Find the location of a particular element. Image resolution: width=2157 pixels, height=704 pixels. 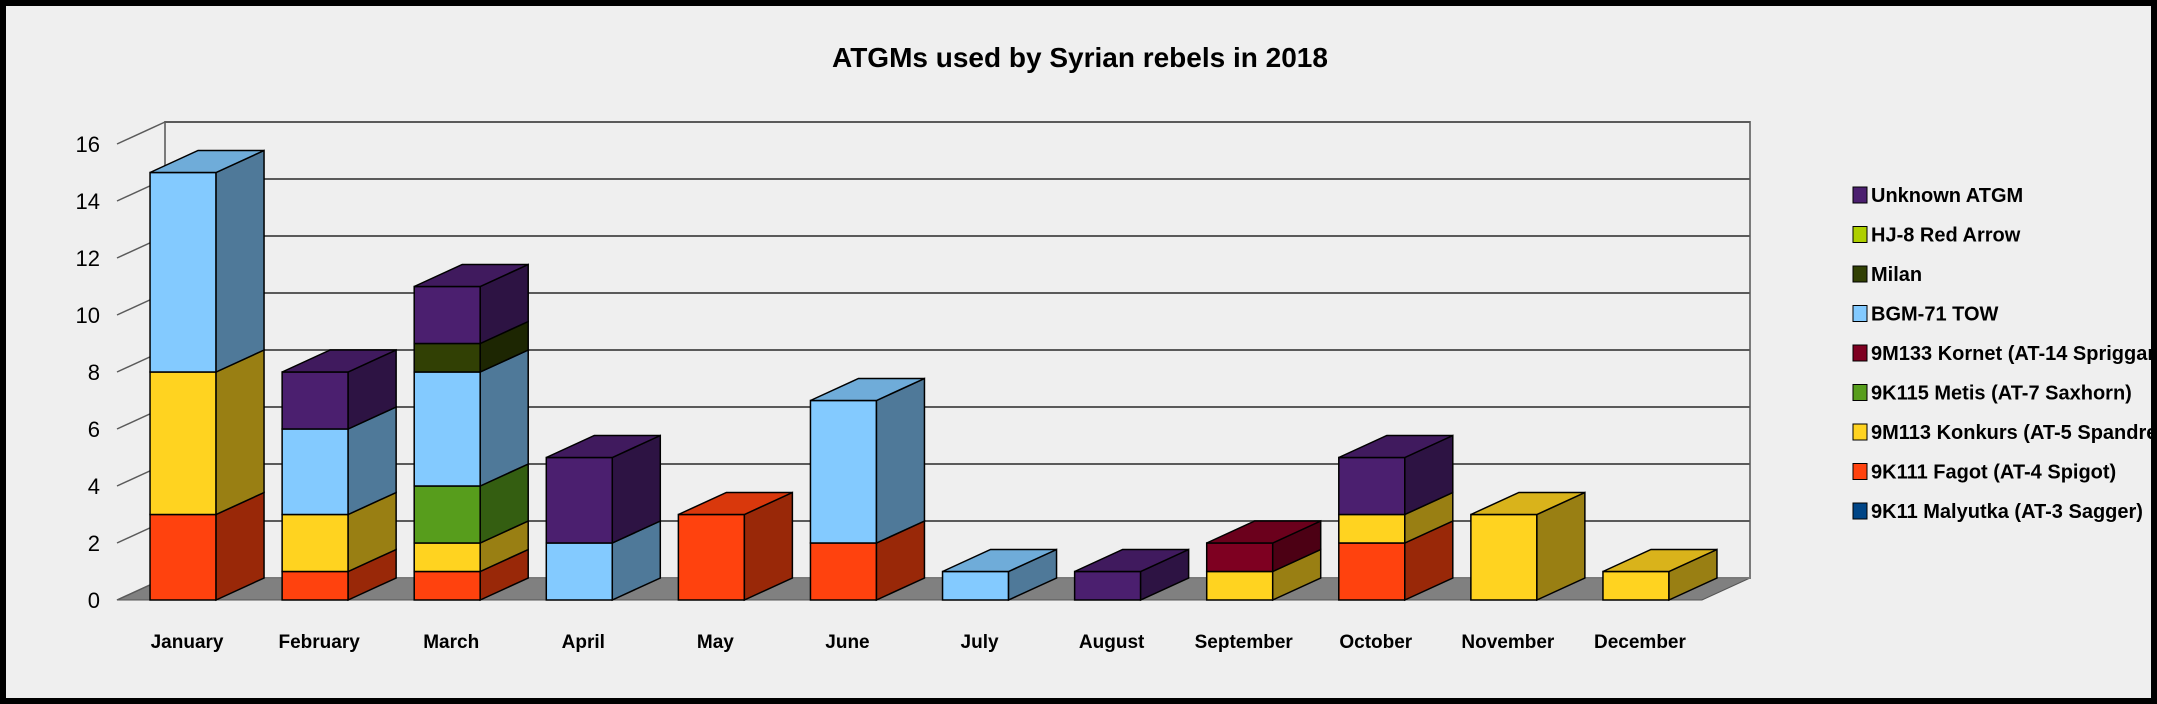

x-tick-label: December is located at coordinates (1640, 642).